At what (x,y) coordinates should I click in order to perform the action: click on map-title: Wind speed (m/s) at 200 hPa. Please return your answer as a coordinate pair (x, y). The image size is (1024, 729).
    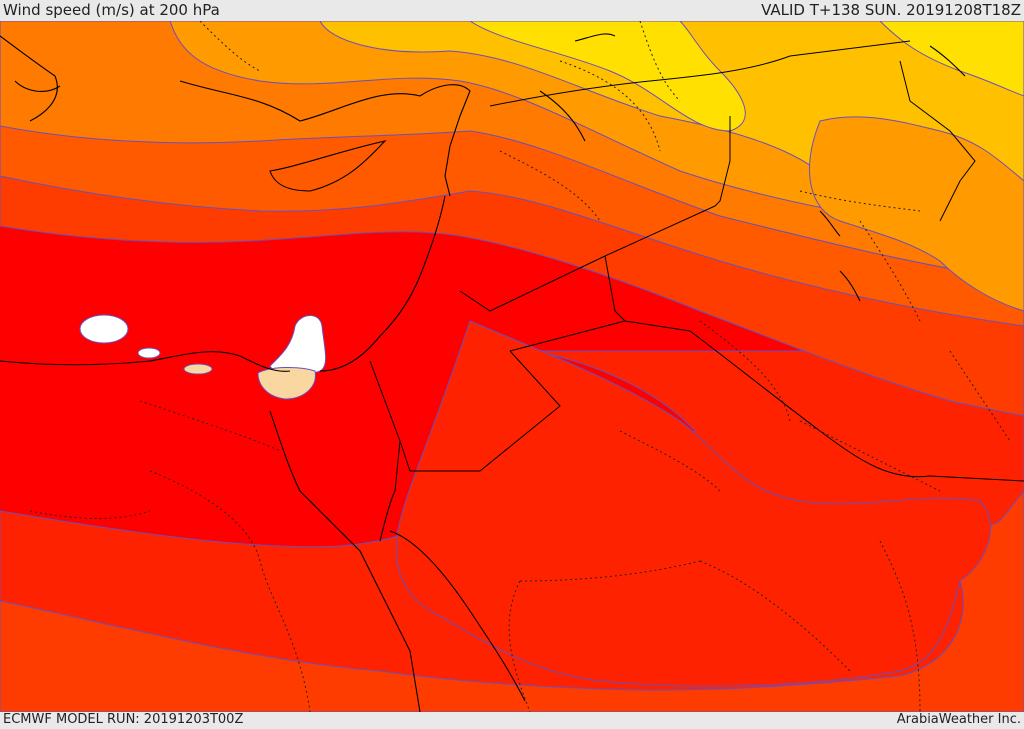
    Looking at the image, I should click on (111, 10).